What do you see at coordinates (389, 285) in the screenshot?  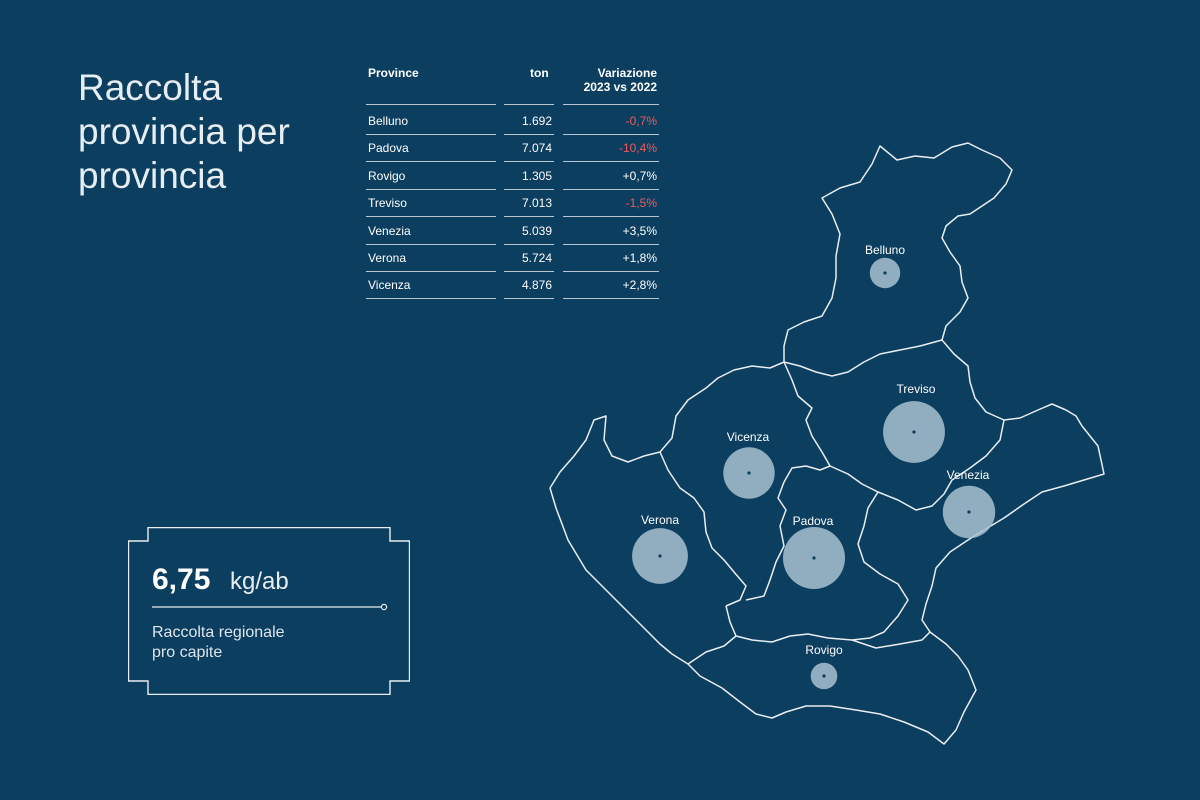 I see `cell-province: Vicenza` at bounding box center [389, 285].